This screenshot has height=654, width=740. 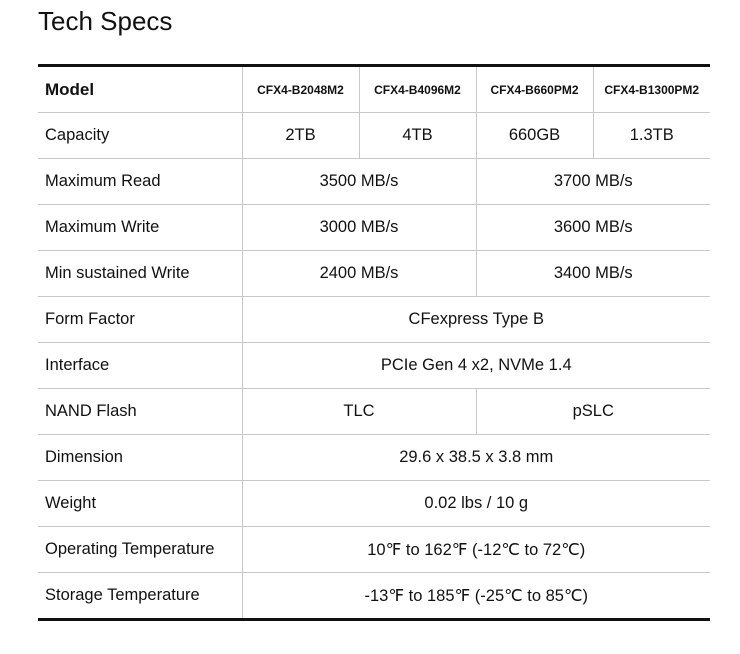 I want to click on spec-row: NAND Flash TLC pSLC, so click(x=374, y=411).